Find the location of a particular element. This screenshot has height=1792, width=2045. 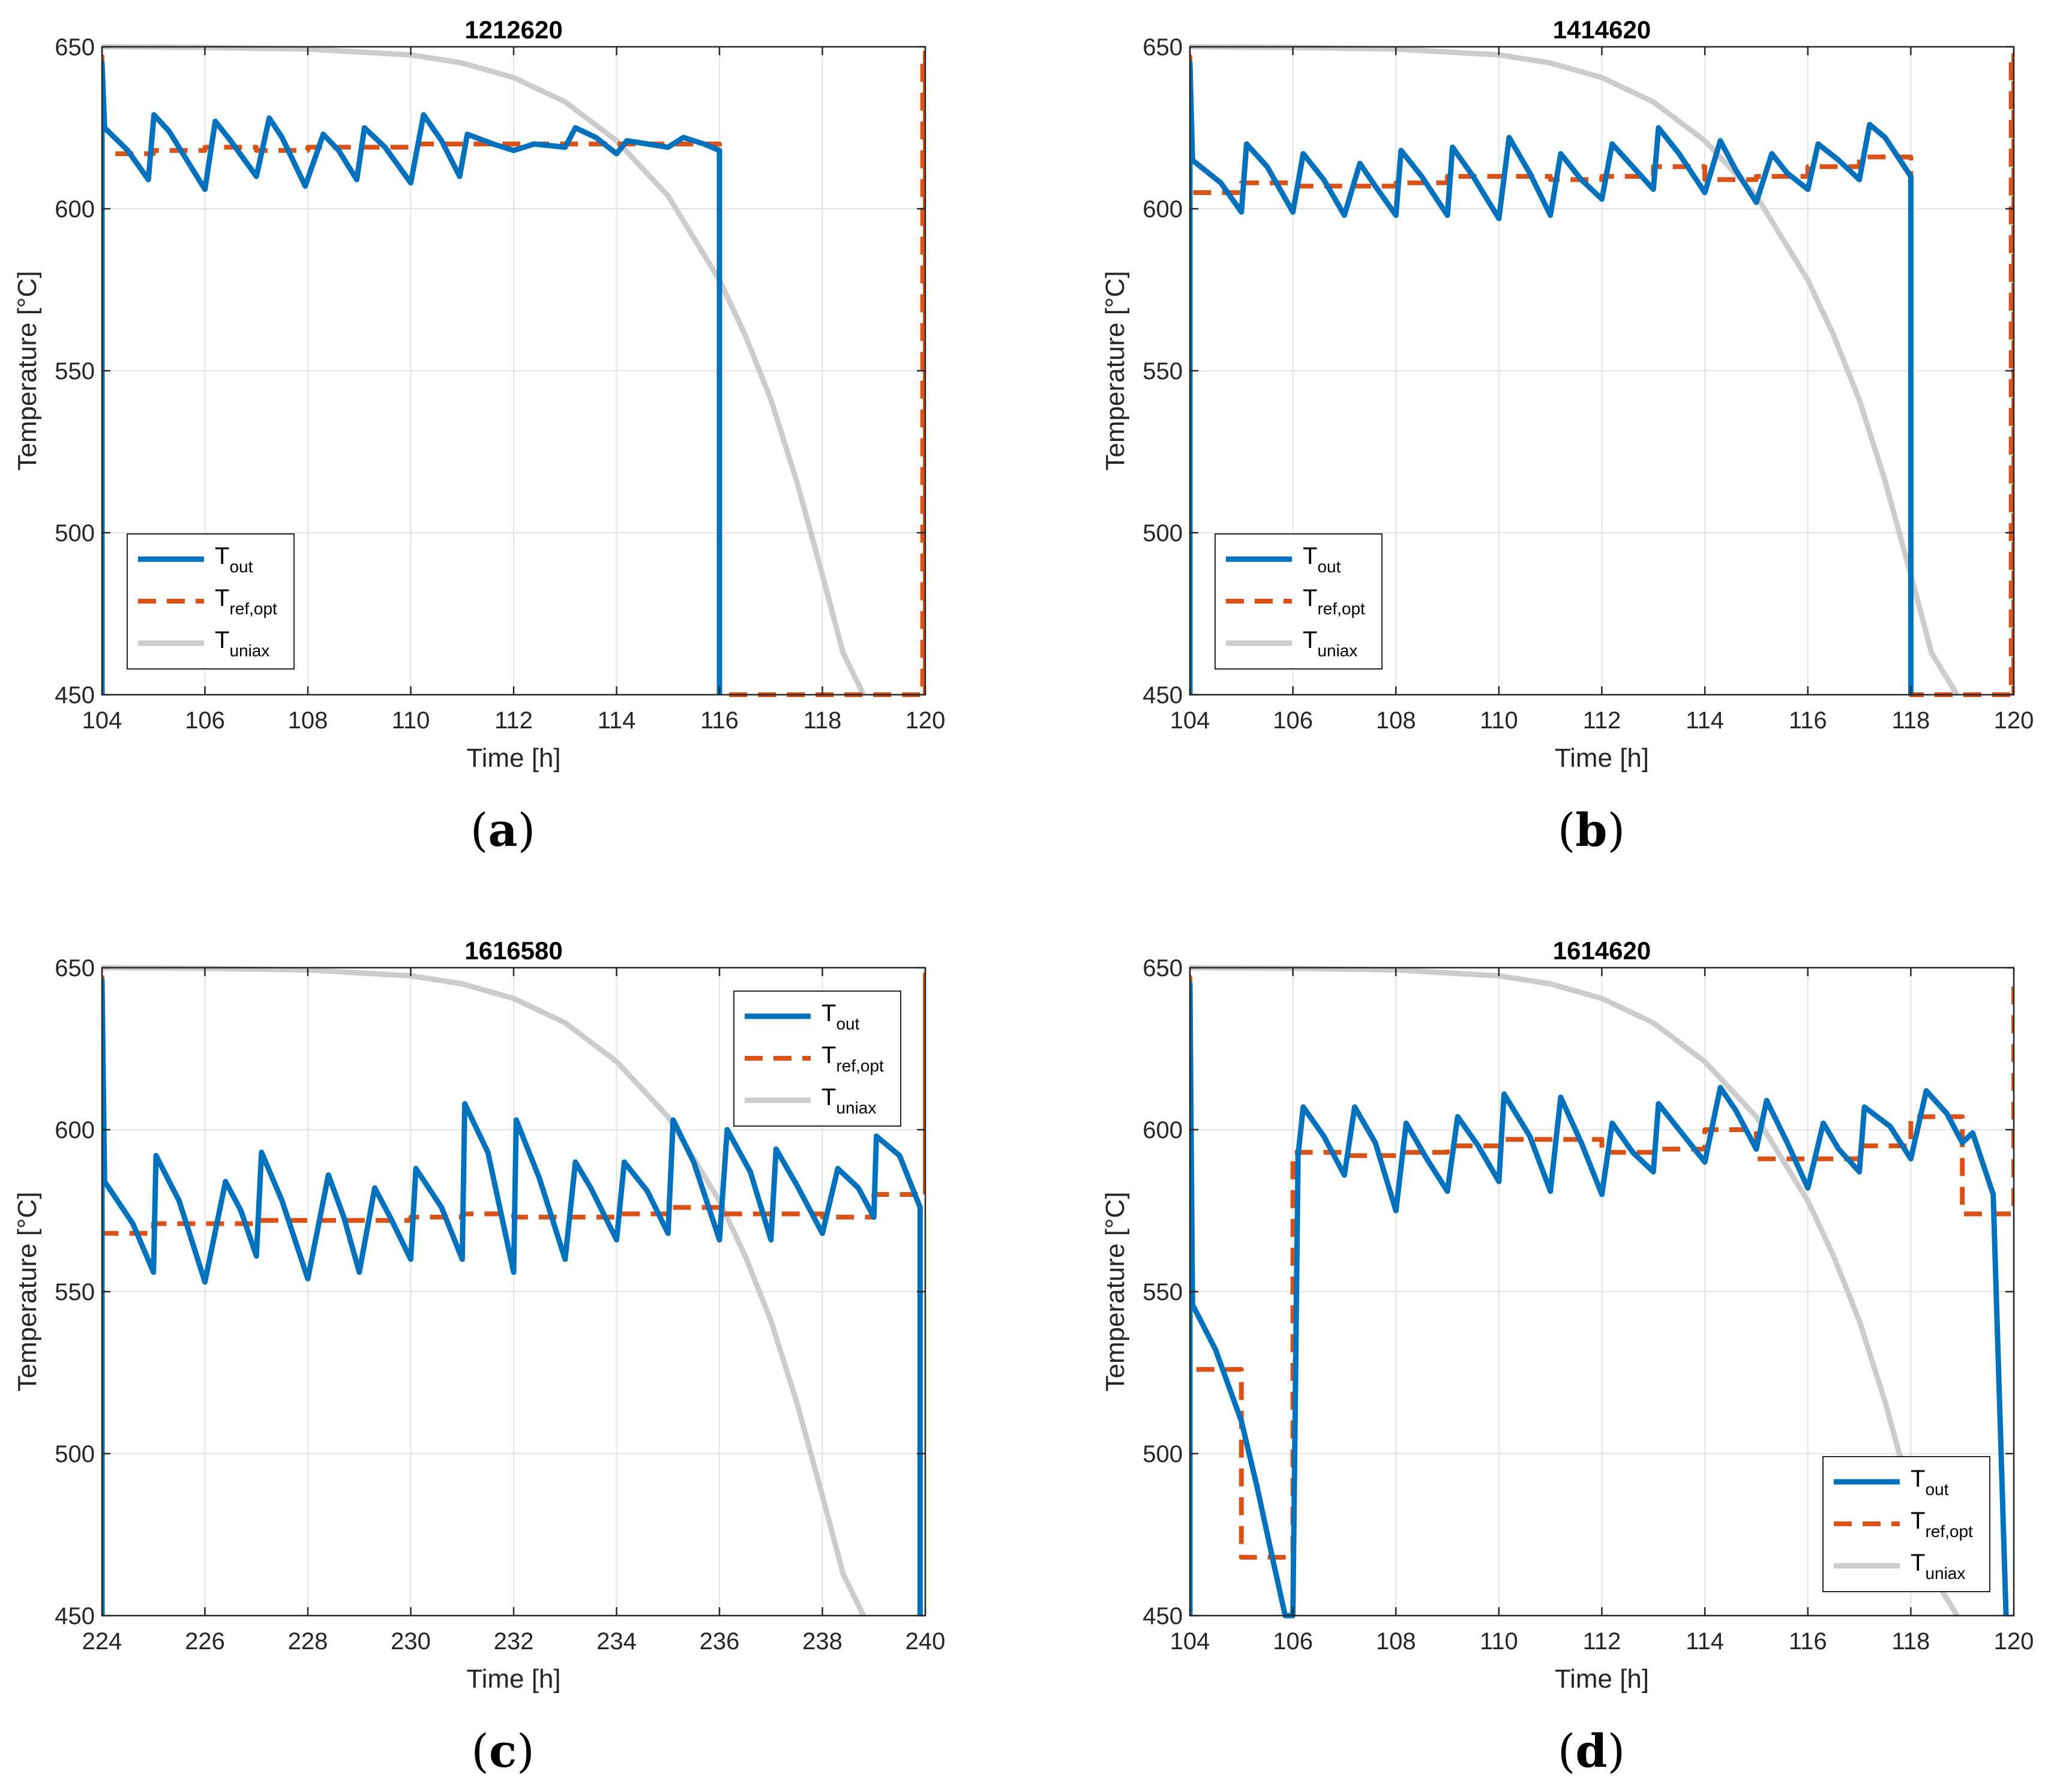

x-tick-label: 224 is located at coordinates (102, 1641).